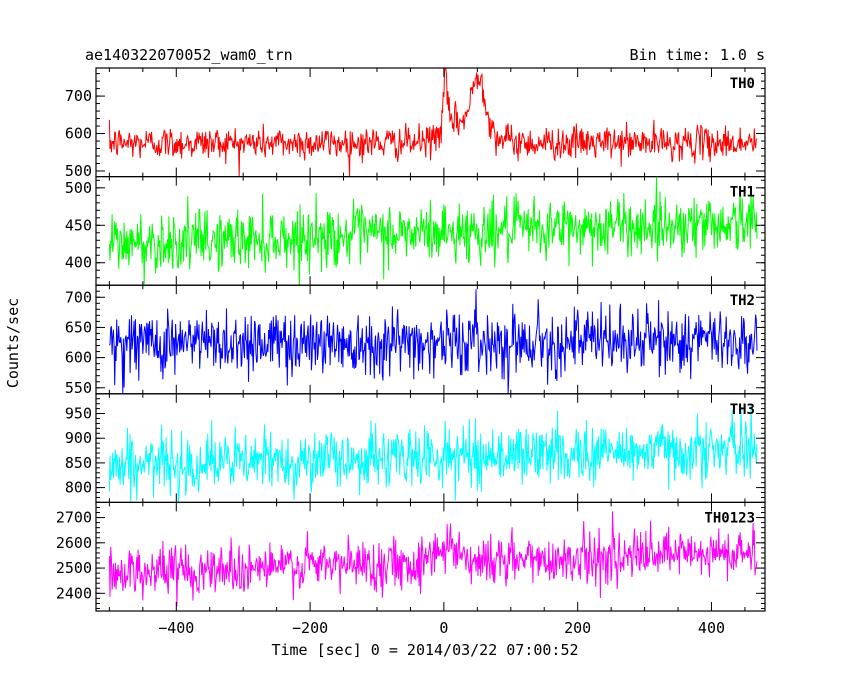  I want to click on panel-th2: 550 600 650 700 TH2, so click(415, 340).